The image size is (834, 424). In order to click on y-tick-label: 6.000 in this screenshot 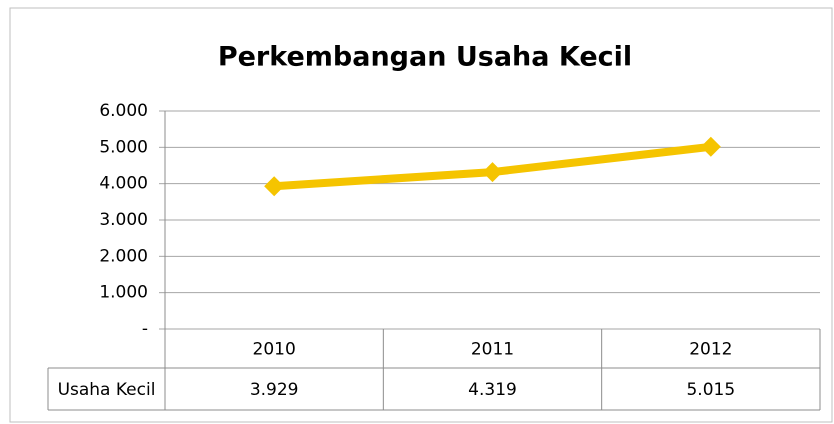, I will do `click(123, 111)`.